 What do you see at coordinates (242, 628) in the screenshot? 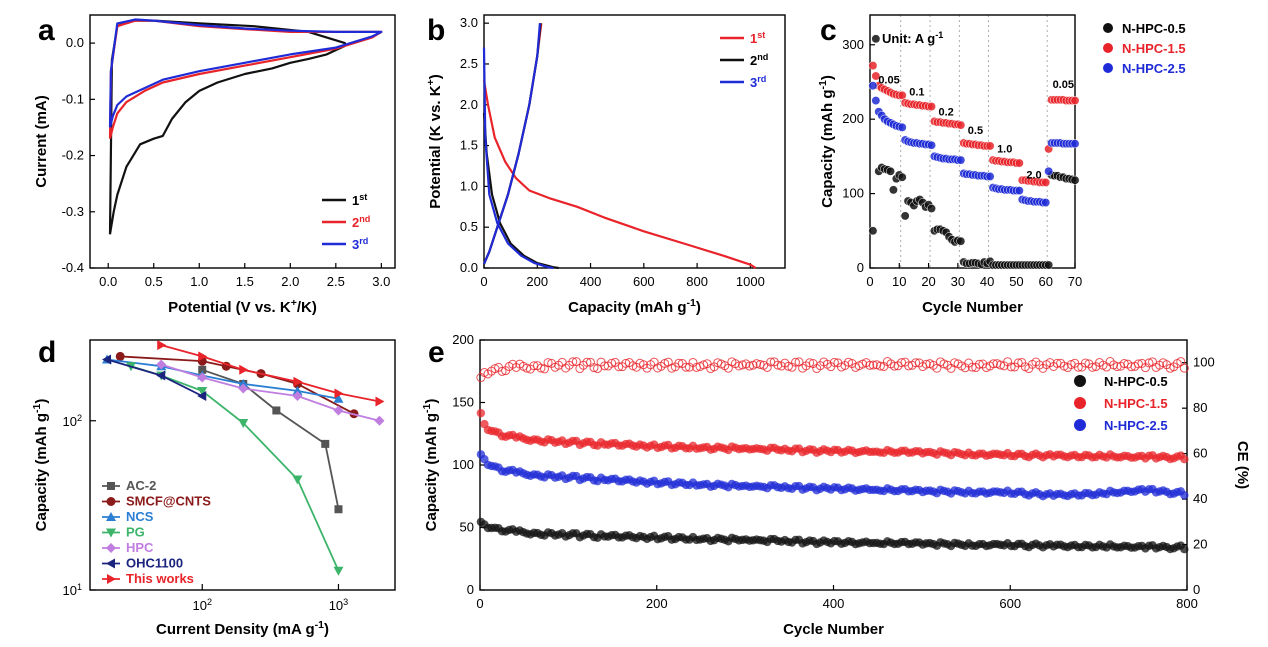
I see `panel-d-xlabel: Current Density (mA g-1)` at bounding box center [242, 628].